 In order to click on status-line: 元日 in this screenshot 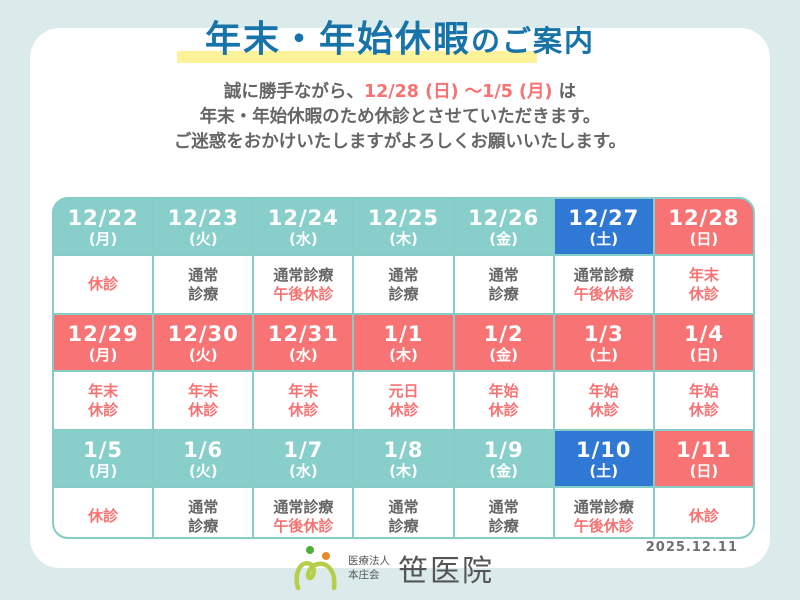, I will do `click(403, 390)`.